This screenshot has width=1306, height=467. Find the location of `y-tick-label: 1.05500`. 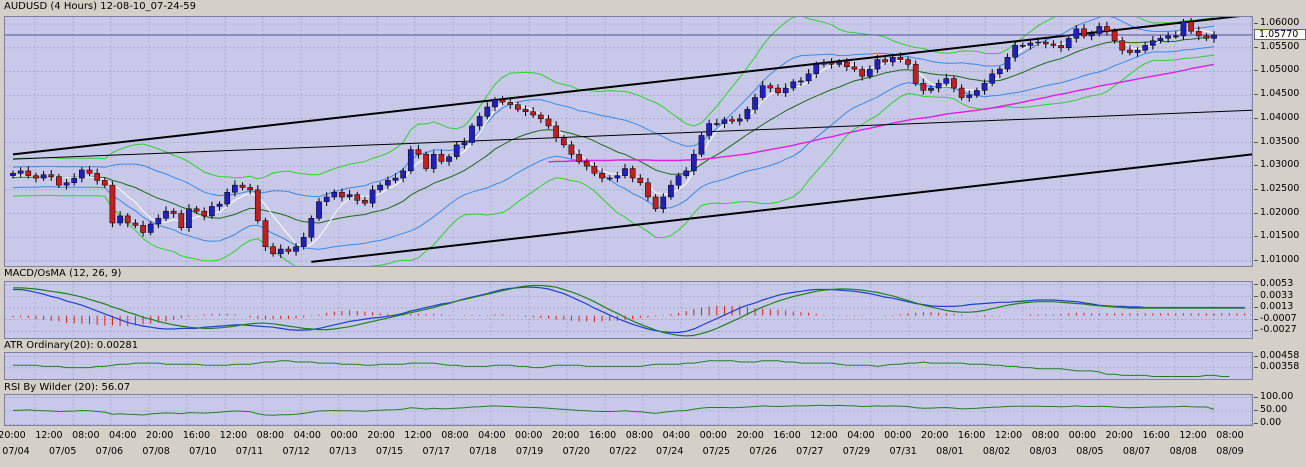

y-tick-label: 1.05500 is located at coordinates (1276, 46).